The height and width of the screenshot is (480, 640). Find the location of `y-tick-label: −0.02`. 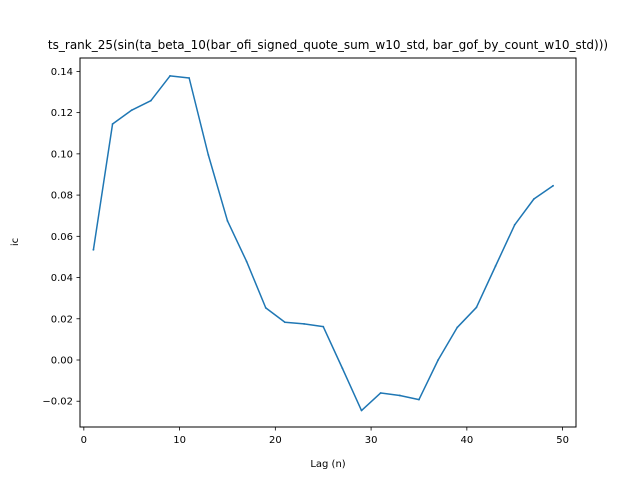

y-tick-label: −0.02 is located at coordinates (57, 402).